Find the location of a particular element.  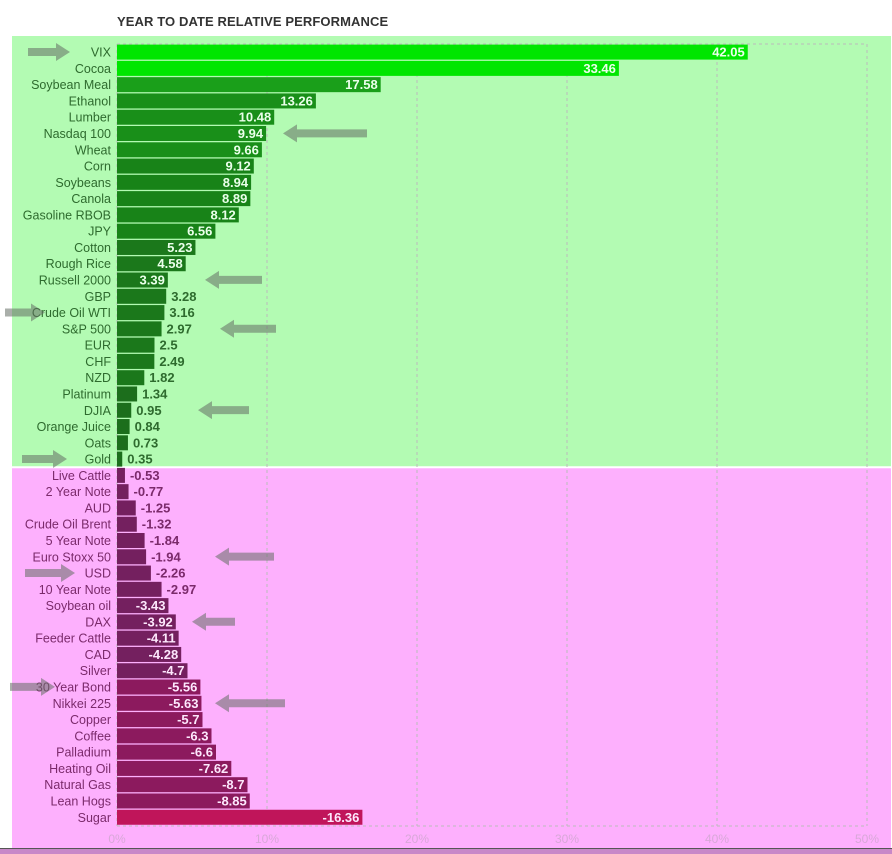

value-label: -5.7 is located at coordinates (188, 719).